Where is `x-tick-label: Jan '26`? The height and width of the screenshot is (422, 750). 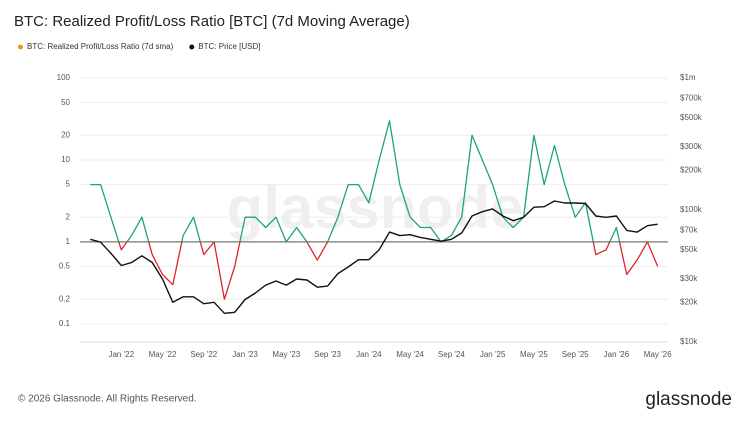 x-tick-label: Jan '26 is located at coordinates (617, 354).